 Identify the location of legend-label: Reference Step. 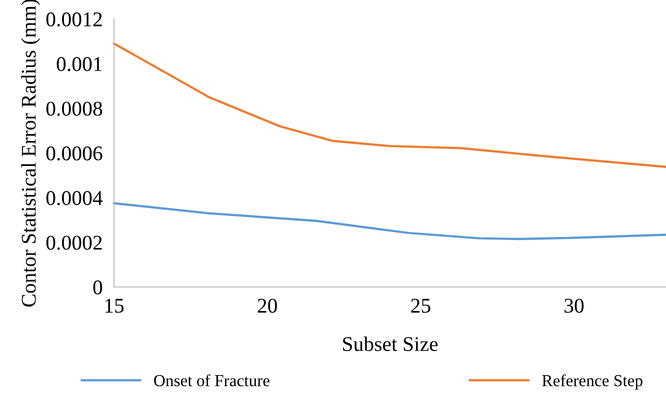
(592, 382).